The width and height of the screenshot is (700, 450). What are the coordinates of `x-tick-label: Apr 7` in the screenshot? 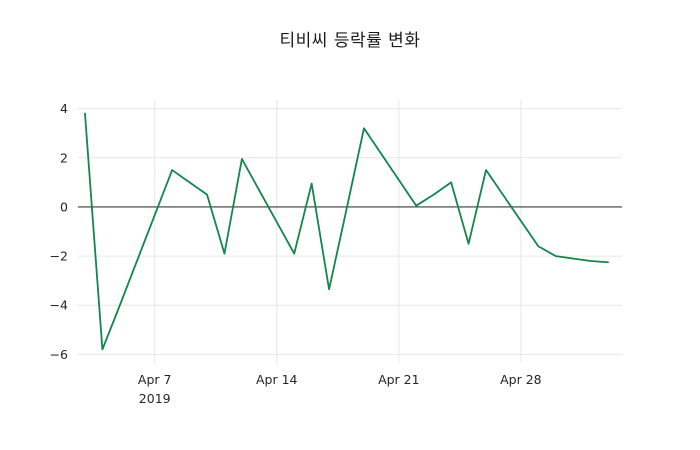 It's located at (155, 379).